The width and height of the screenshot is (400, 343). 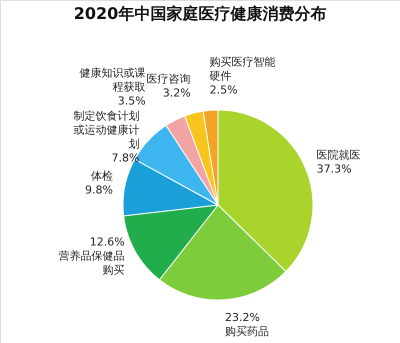 What do you see at coordinates (106, 129) in the screenshot?
I see `slice-label: 制定饮食计划或运动健康计划` at bounding box center [106, 129].